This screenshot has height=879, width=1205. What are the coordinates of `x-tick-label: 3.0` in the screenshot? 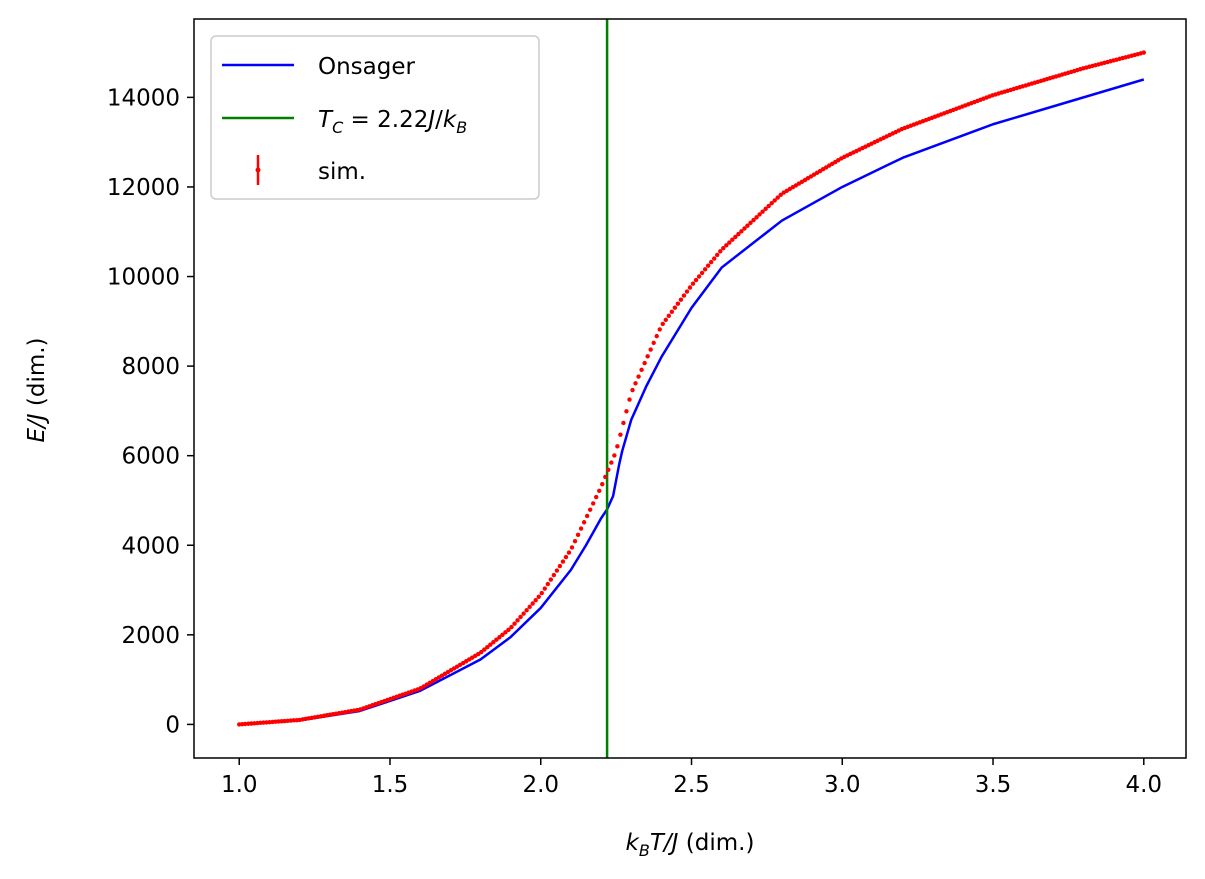 It's located at (842, 785).